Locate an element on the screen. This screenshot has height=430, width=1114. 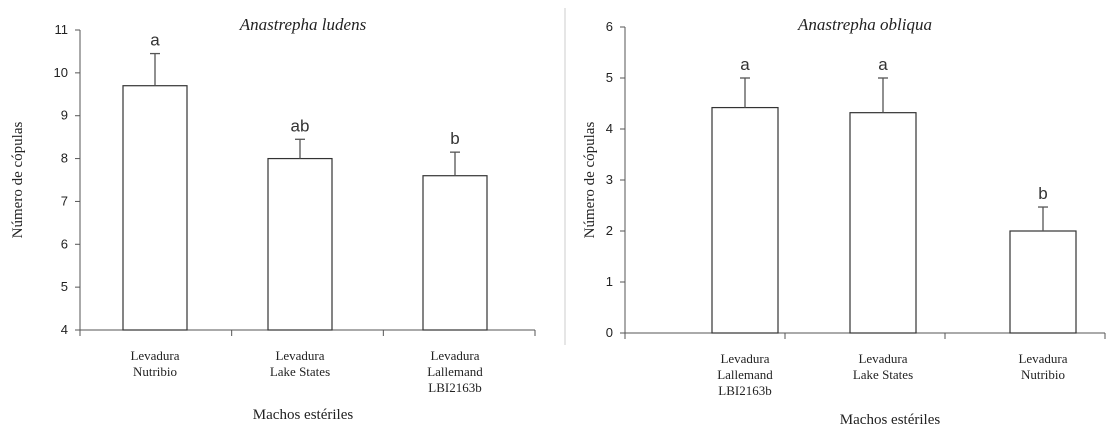
y-tick-label: 8 is located at coordinates (64, 158).